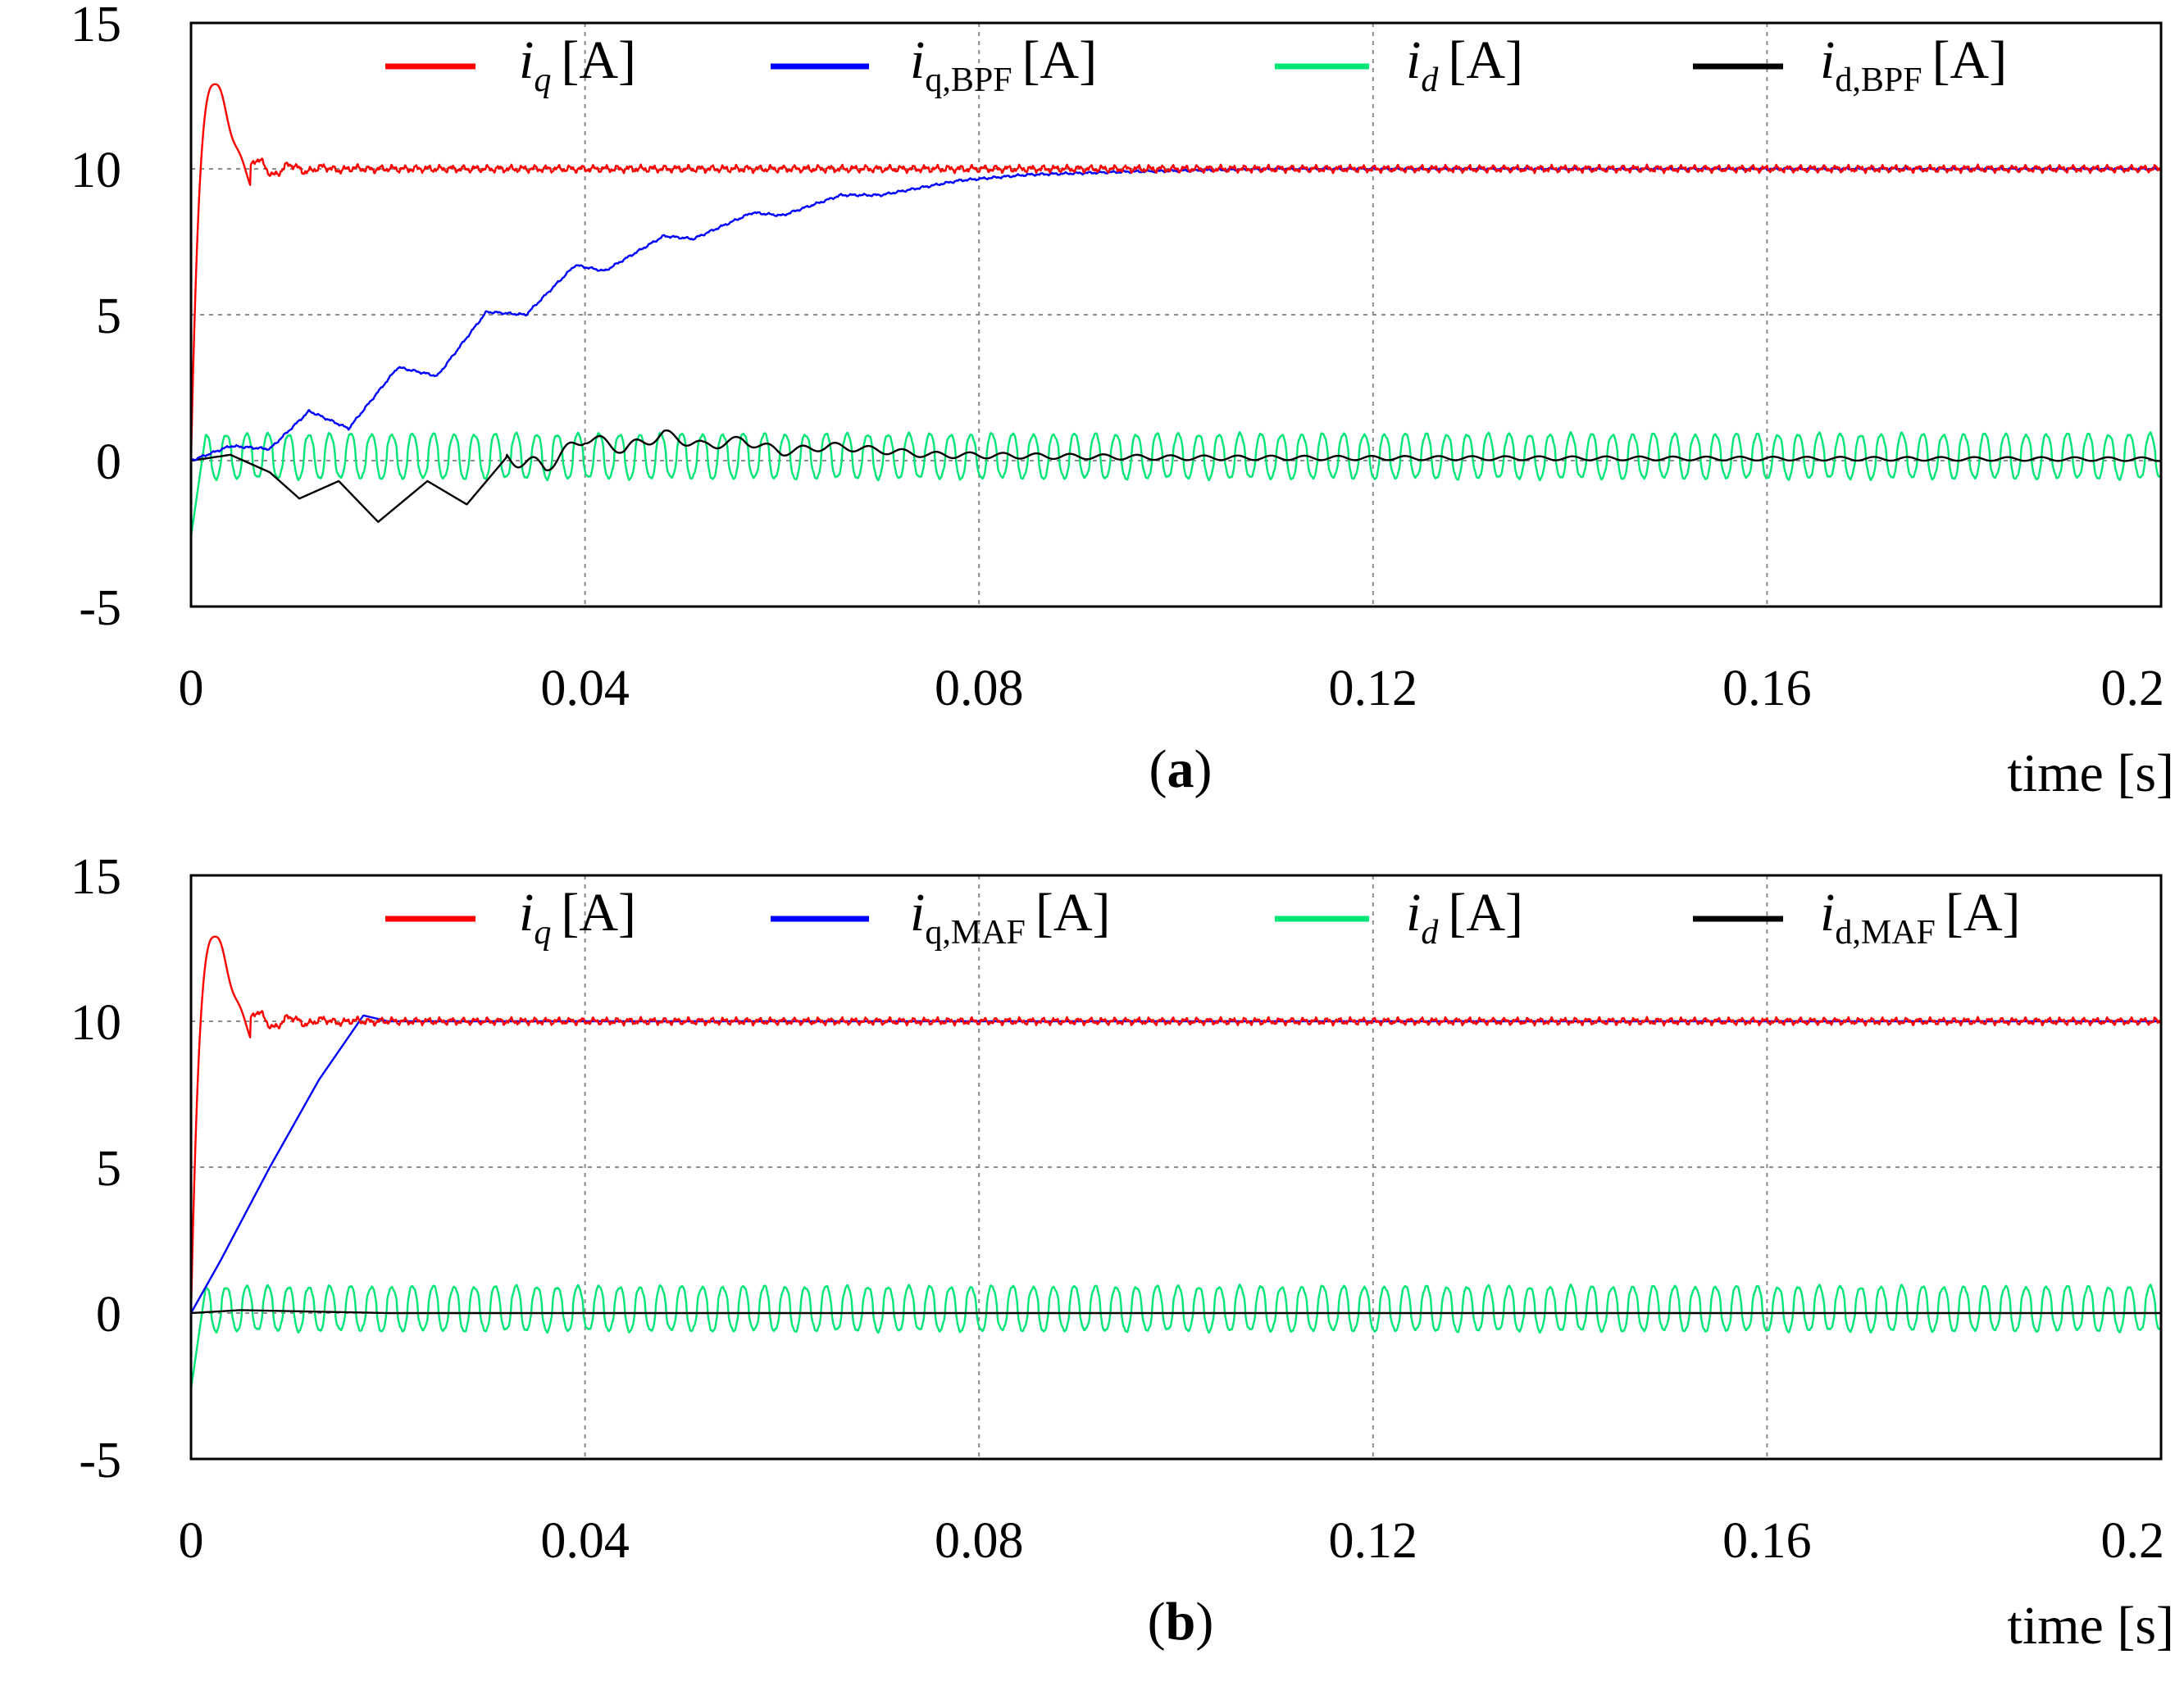  I want to click on legend: iq [A] iq,BPF [A] id [A] id,BPF [A], so click(1196, 64).